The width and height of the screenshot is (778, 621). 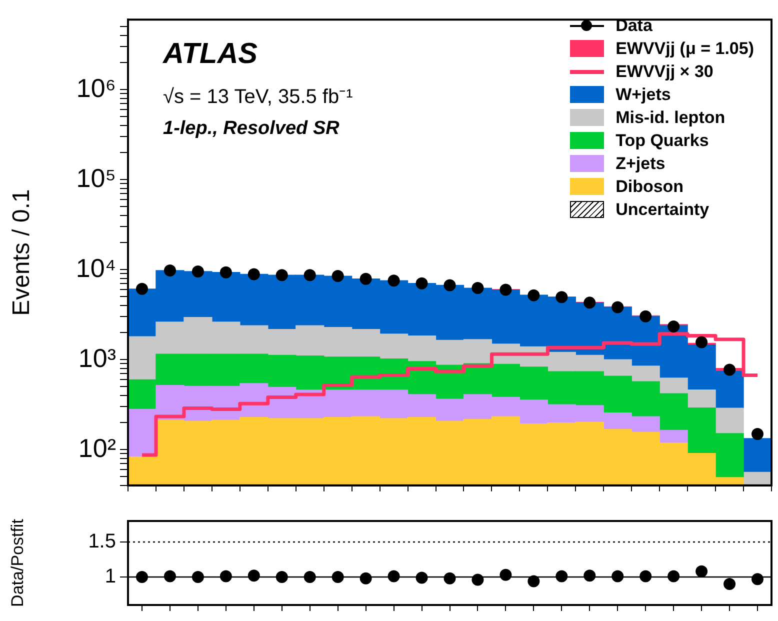 I want to click on y-tick-label: 10⁴, so click(x=96, y=267).